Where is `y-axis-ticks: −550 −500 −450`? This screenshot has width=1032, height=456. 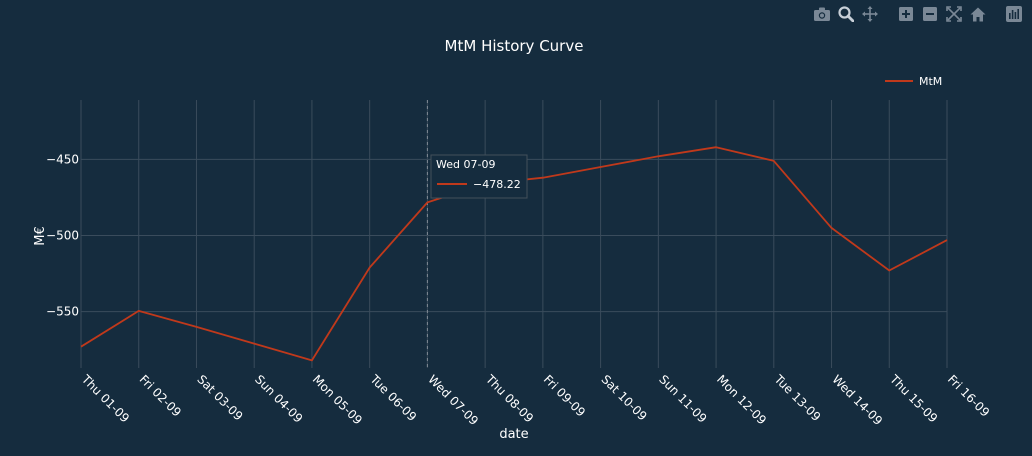 y-axis-ticks: −550 −500 −450 is located at coordinates (62, 235).